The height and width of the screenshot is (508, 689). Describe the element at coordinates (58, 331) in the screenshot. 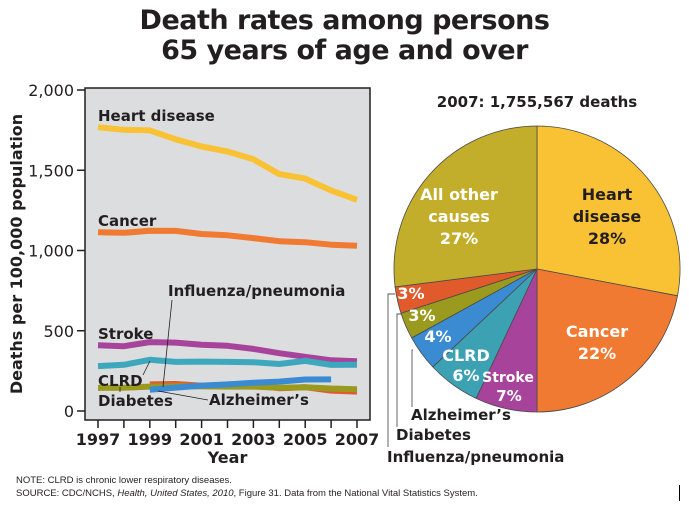

I see `y-tick-label: 500` at that location.